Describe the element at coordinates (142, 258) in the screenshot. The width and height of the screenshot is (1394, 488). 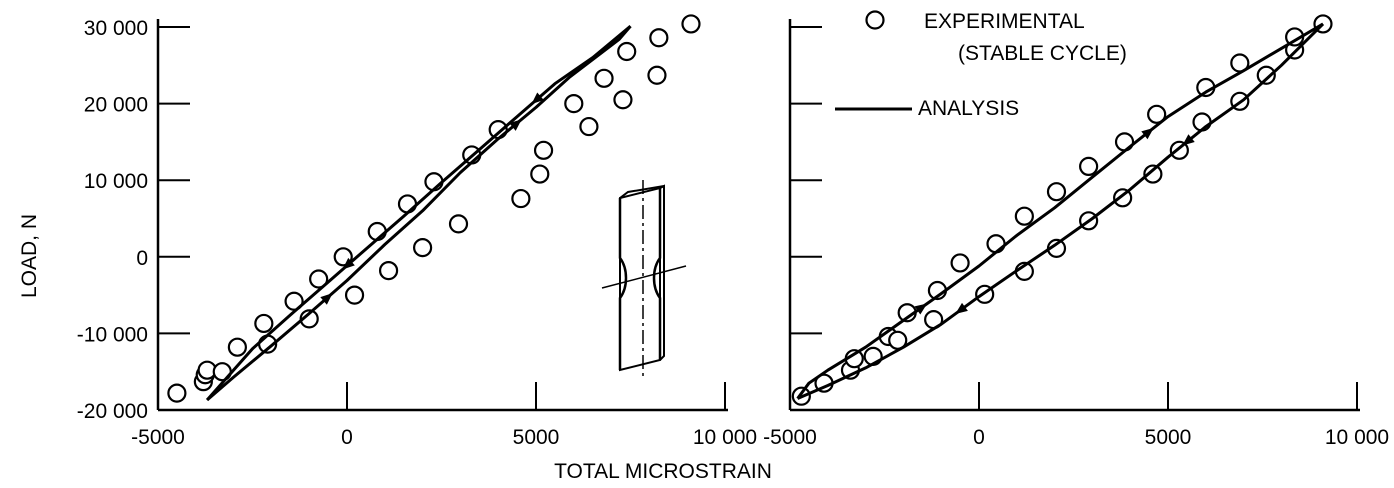
I see `left-y-tick-label: 0` at that location.